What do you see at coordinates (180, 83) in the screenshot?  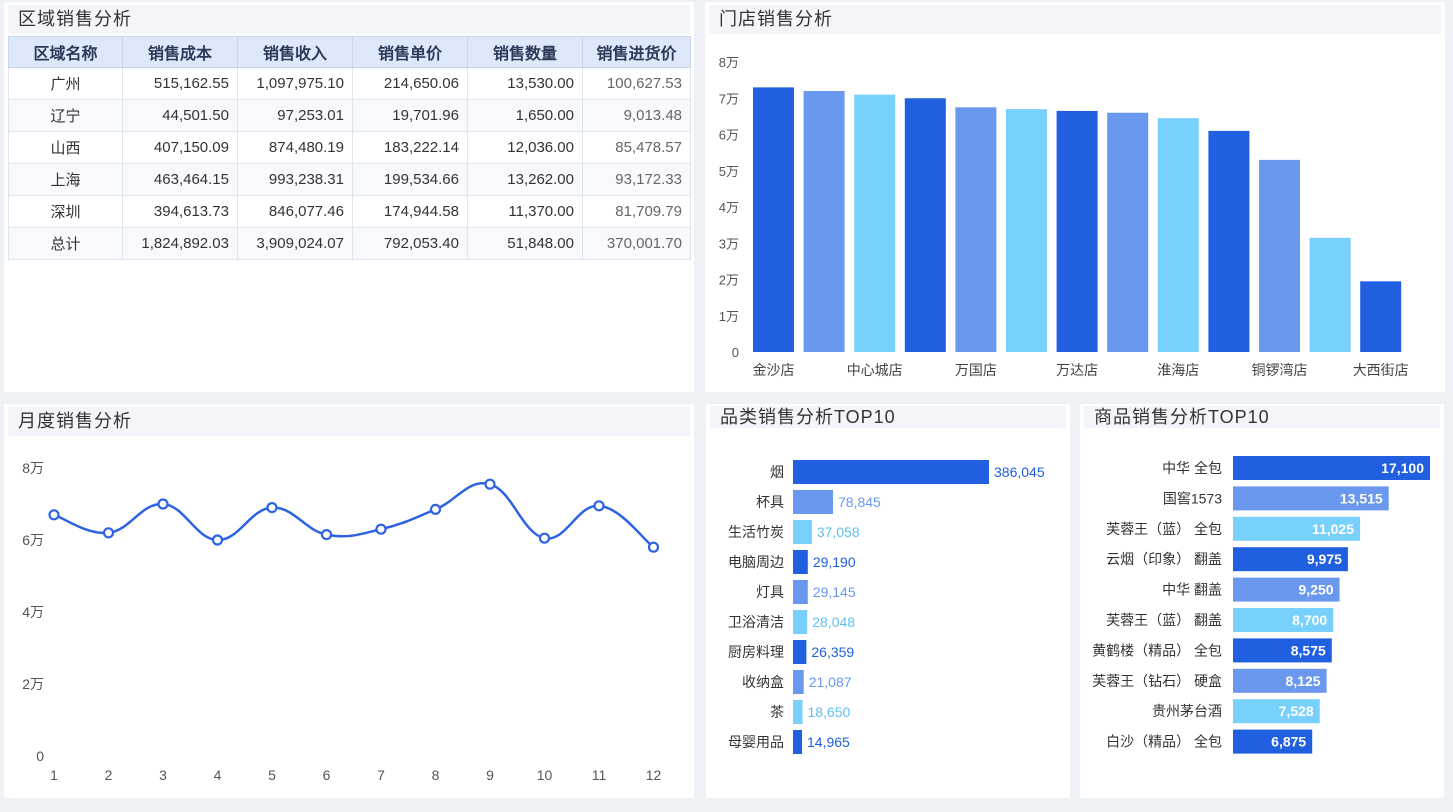 I see `table-cell: 515,162.55` at bounding box center [180, 83].